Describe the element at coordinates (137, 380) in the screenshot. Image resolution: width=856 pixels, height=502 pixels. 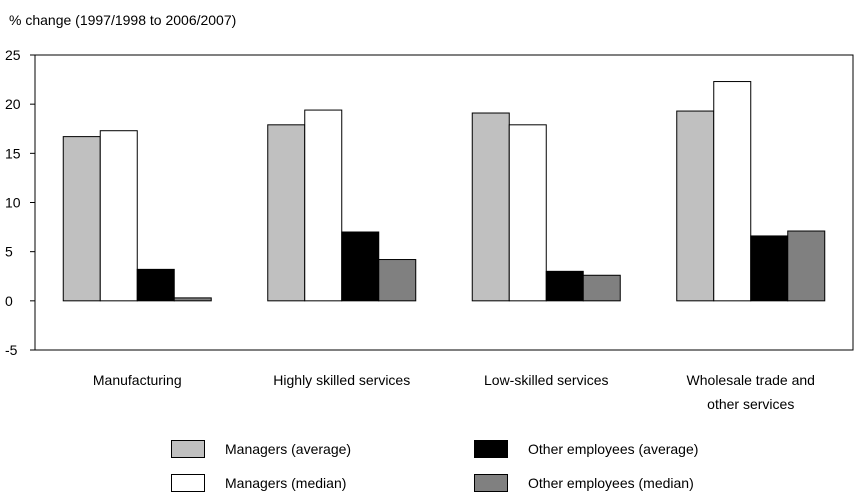
I see `category-label: Manufacturing` at that location.